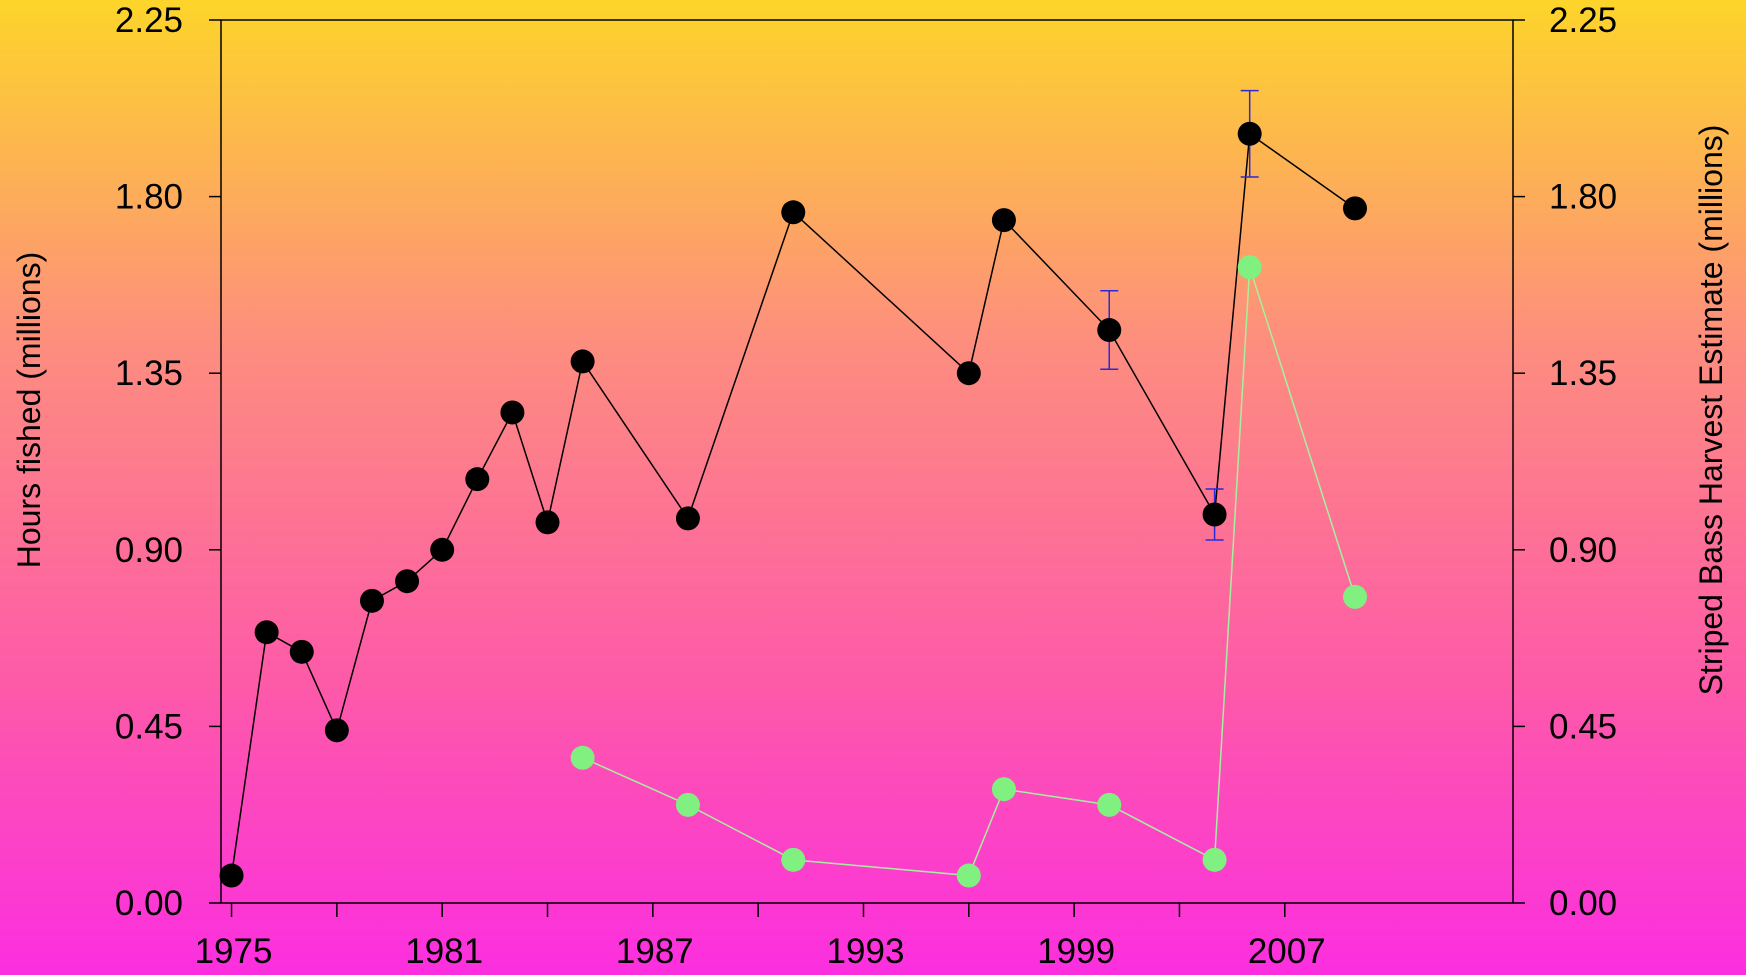  Describe the element at coordinates (1583, 550) in the screenshot. I see `right-y-tick-label: 0.90` at that location.